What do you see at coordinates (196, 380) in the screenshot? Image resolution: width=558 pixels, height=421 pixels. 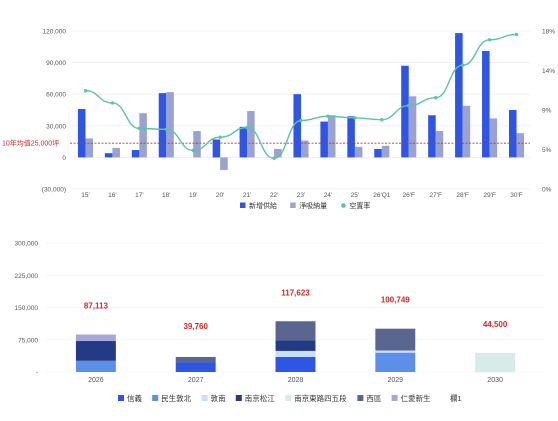 I see `x-tick-label: 2027` at bounding box center [196, 380].